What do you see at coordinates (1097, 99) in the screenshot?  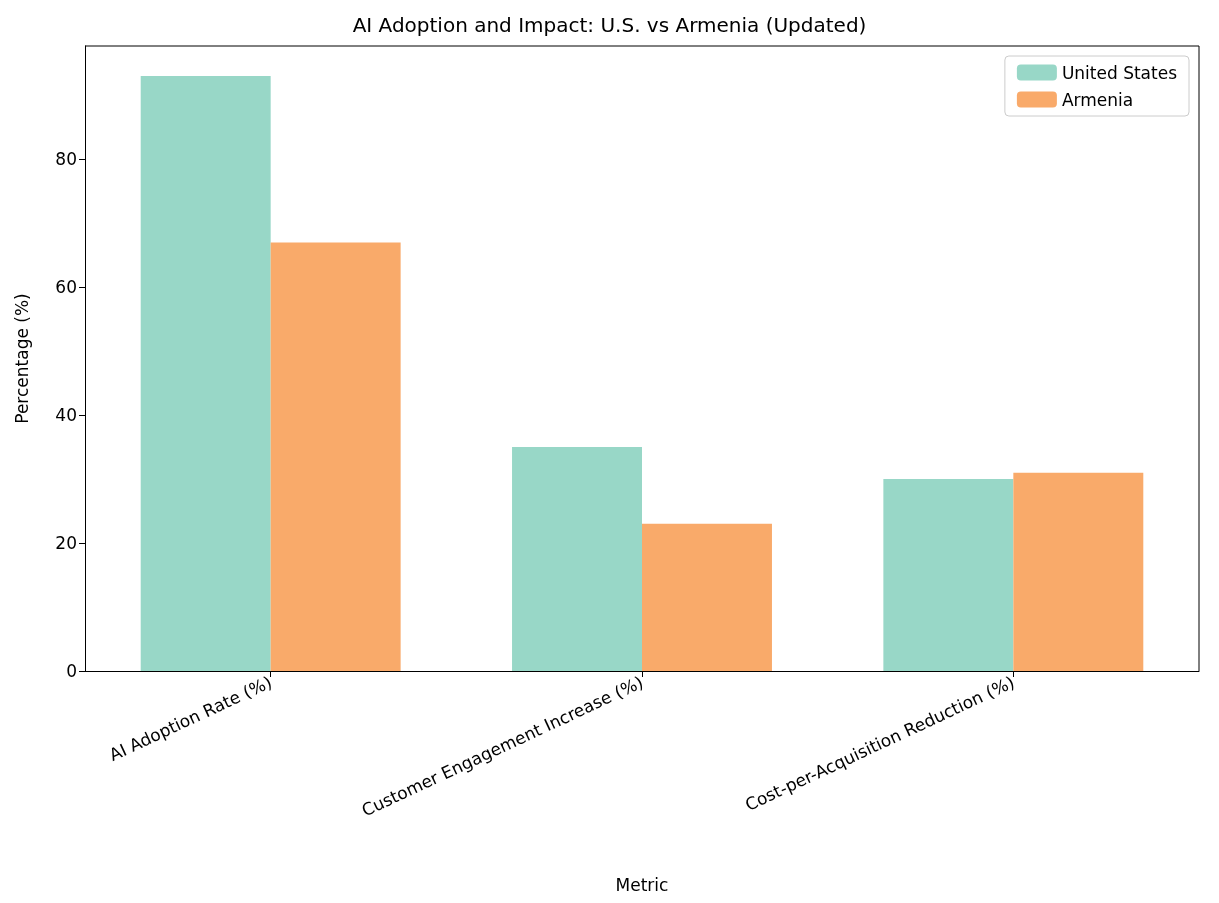 I see `legend-label: Armenia` at bounding box center [1097, 99].